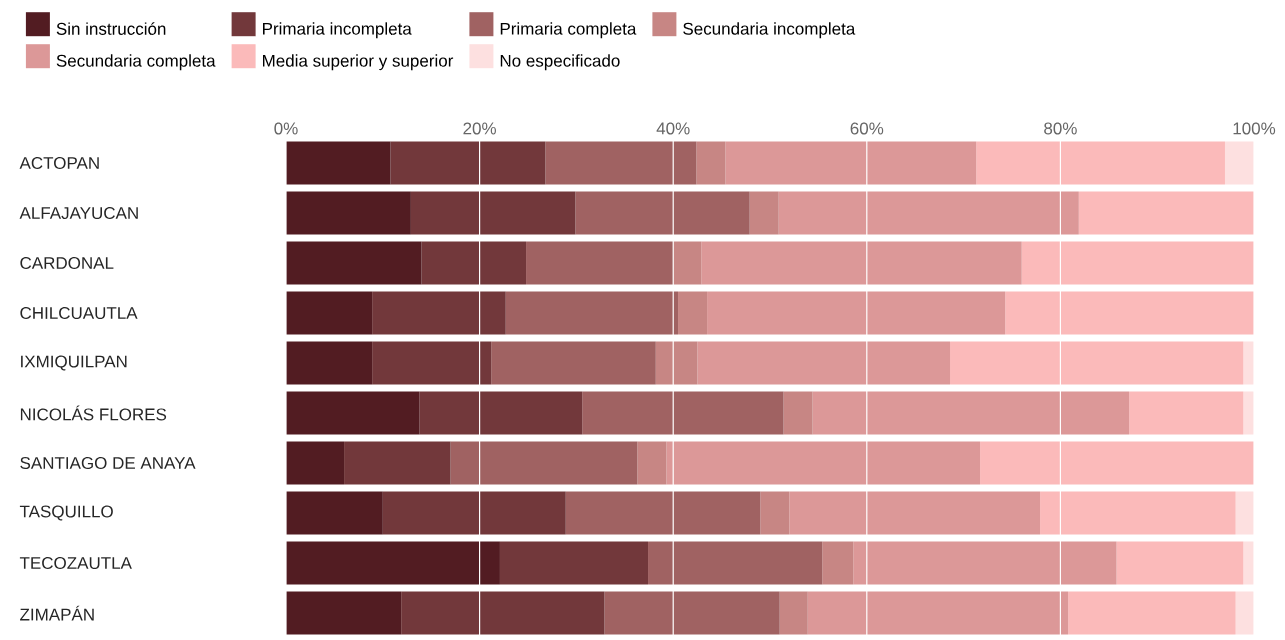  Describe the element at coordinates (358, 62) in the screenshot. I see `legend-label: Media superior y superior` at that location.